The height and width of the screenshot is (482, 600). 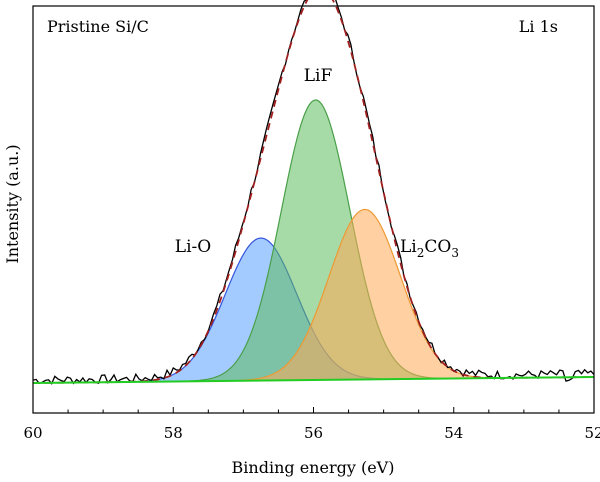 What do you see at coordinates (12, 203) in the screenshot?
I see `y-axis-title: Intensity (a.u.)` at bounding box center [12, 203].